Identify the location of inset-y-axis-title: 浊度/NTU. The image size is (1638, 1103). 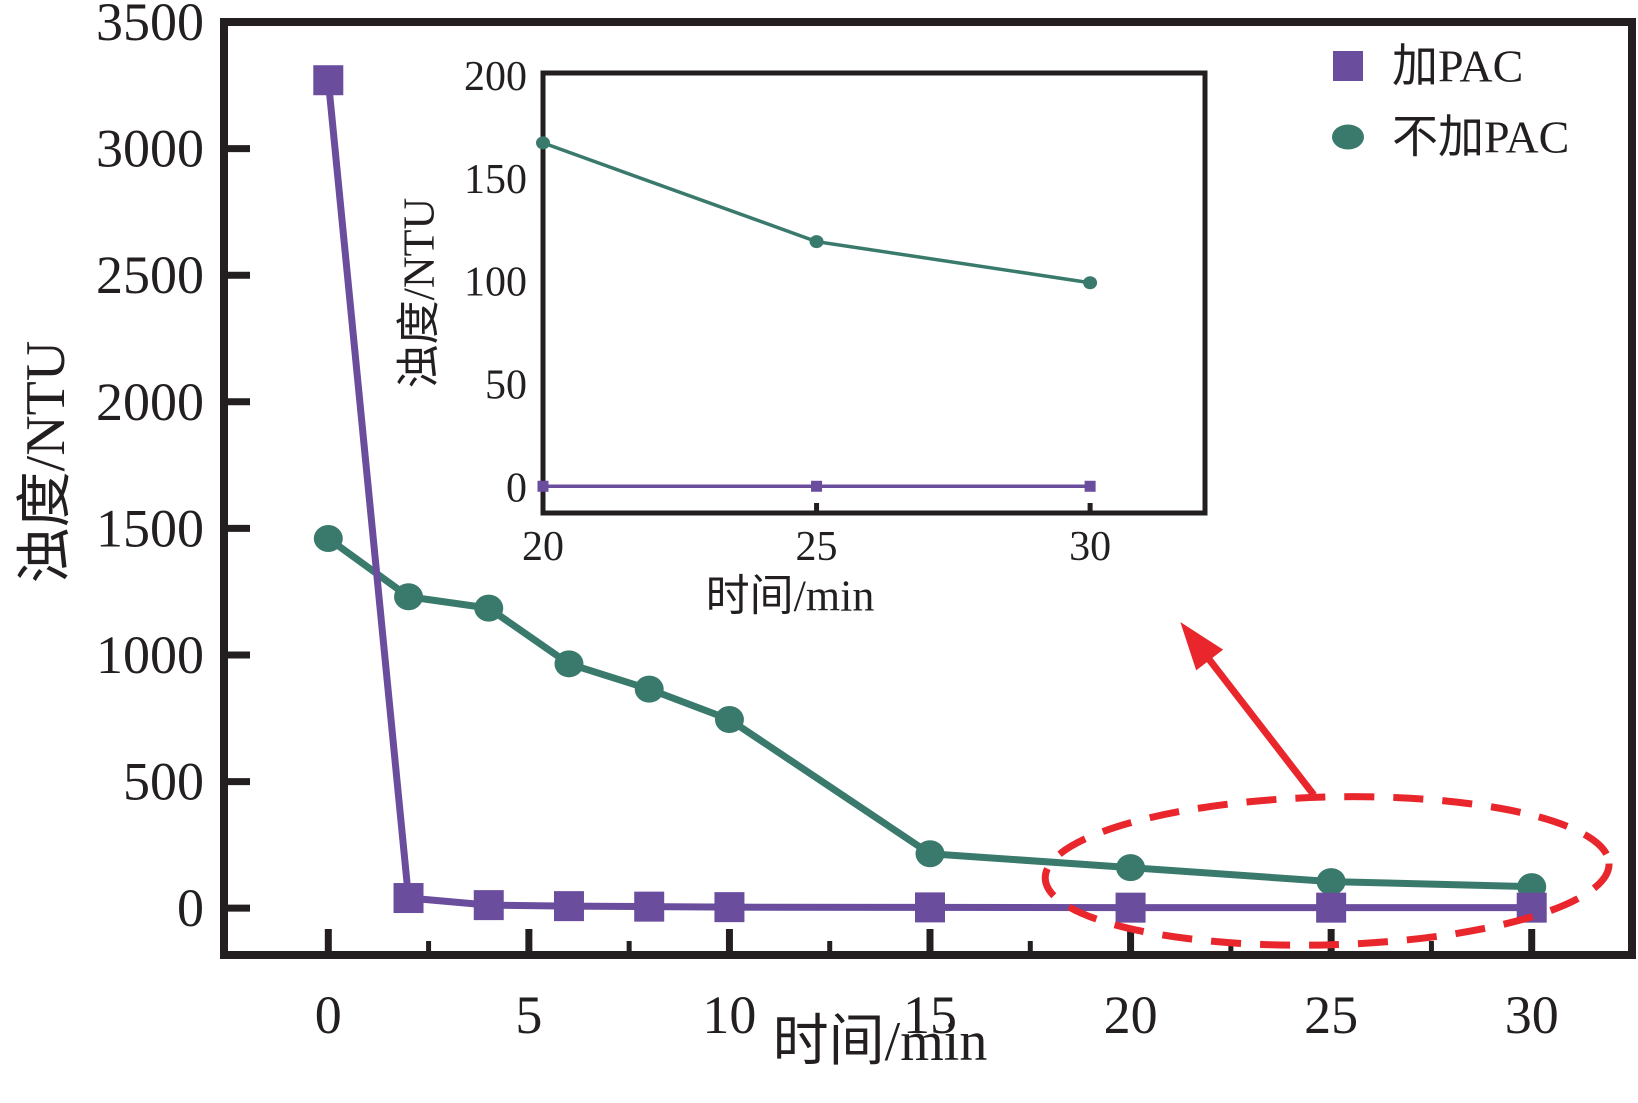
(419, 293).